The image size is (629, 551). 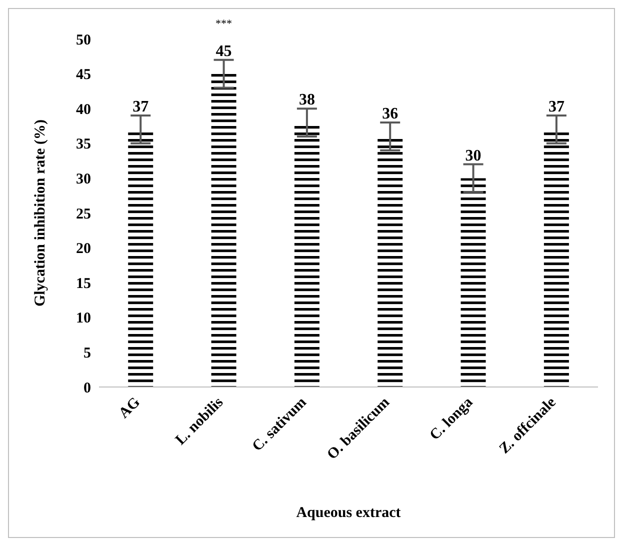 What do you see at coordinates (130, 408) in the screenshot?
I see `x-tick-label: AG` at bounding box center [130, 408].